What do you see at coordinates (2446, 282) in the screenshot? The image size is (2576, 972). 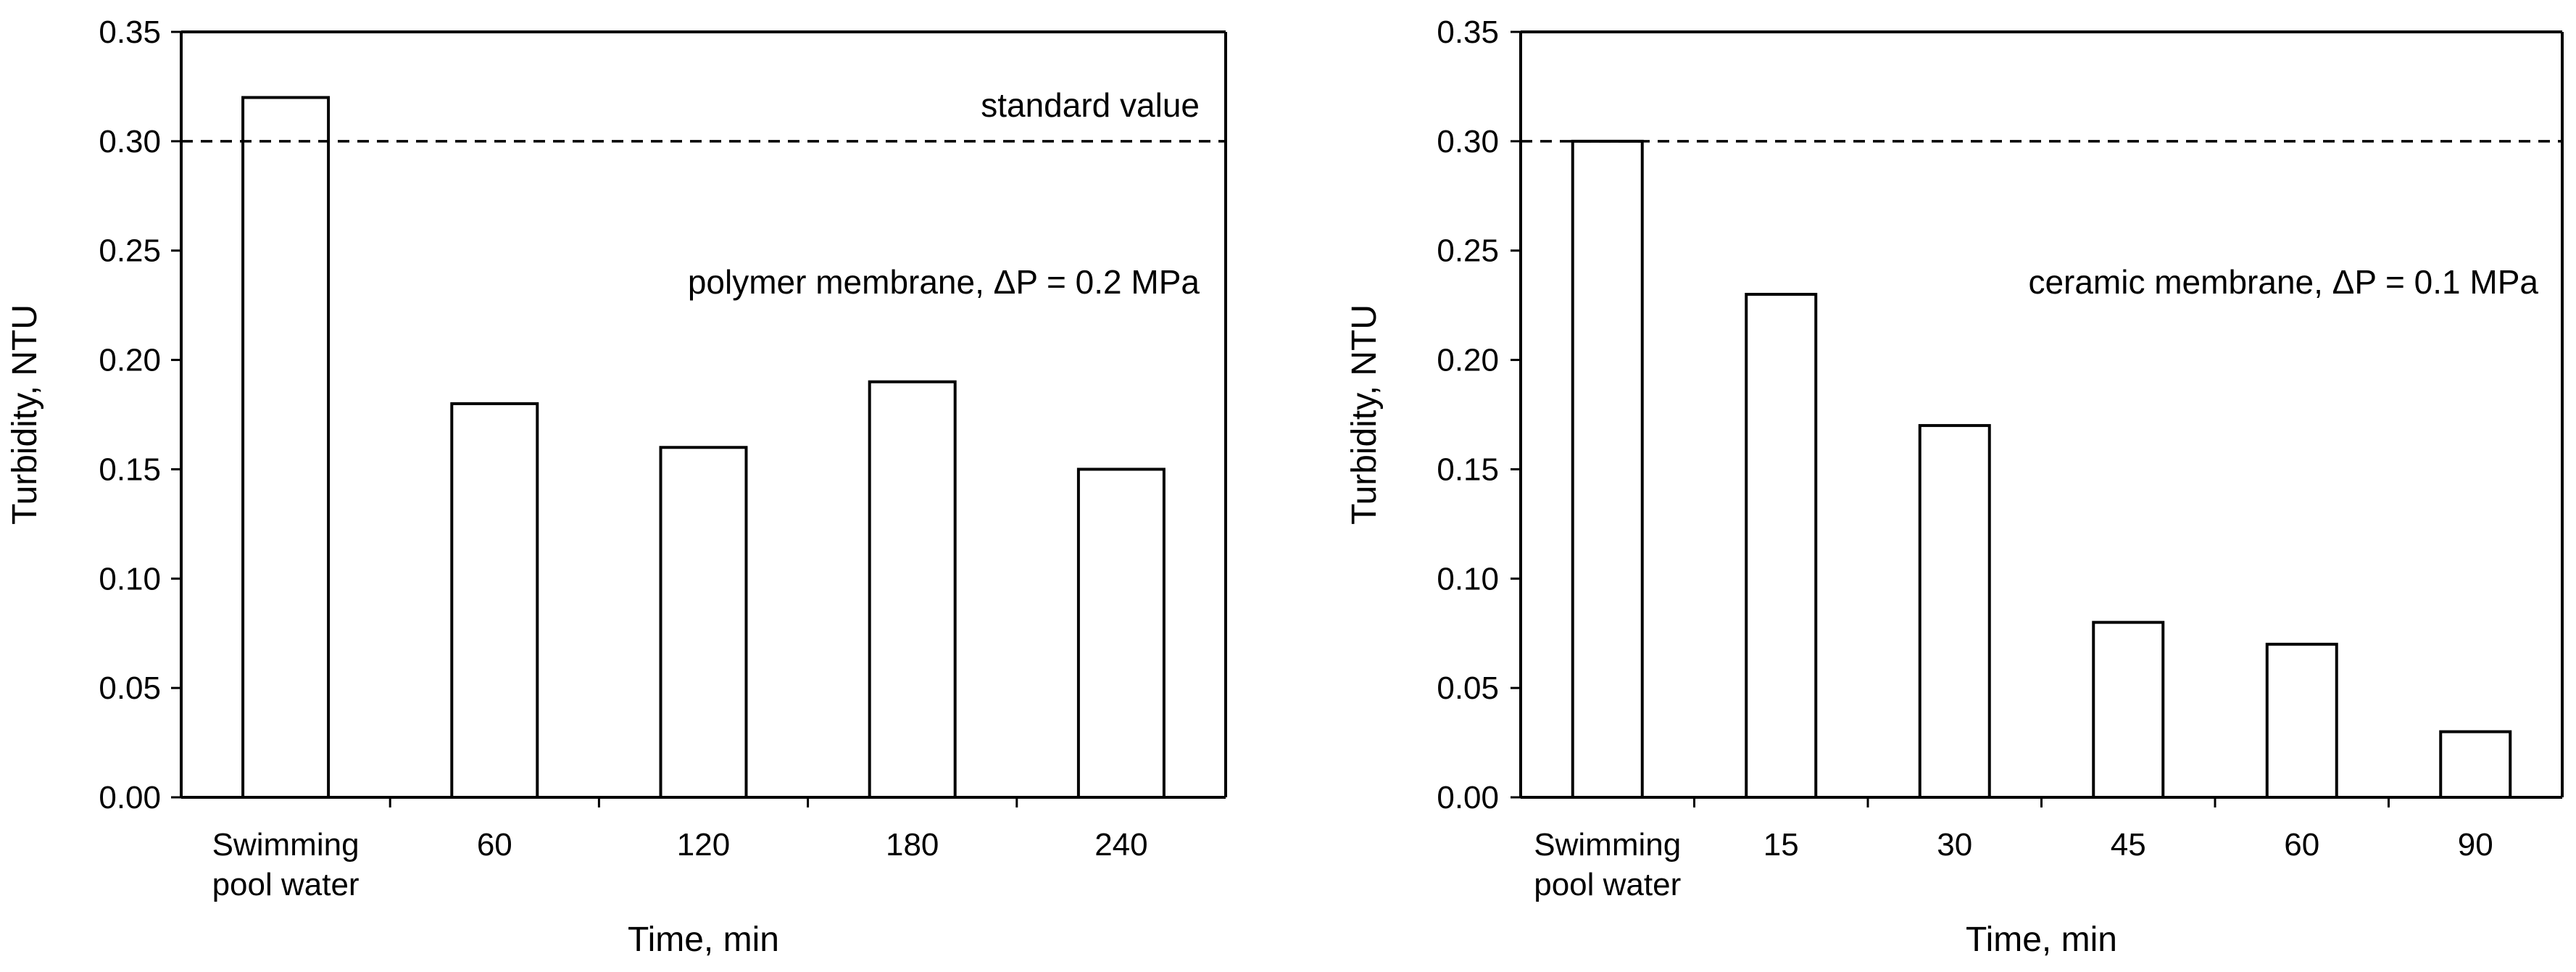 I see `annotation-suffix: P = 0.1 MPa` at bounding box center [2446, 282].